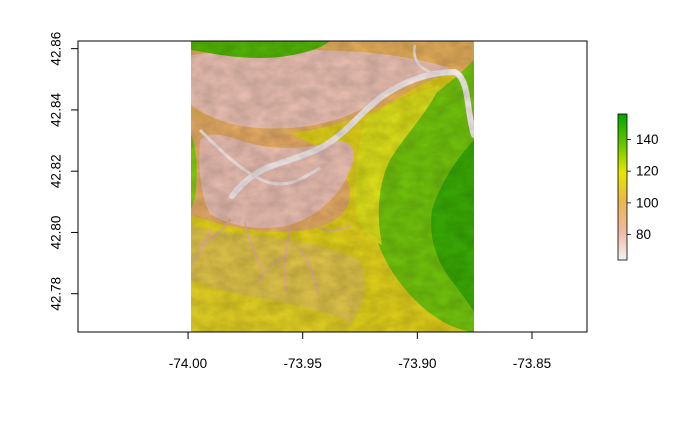  What do you see at coordinates (417, 363) in the screenshot?
I see `x-tick-label: -73.90` at bounding box center [417, 363].